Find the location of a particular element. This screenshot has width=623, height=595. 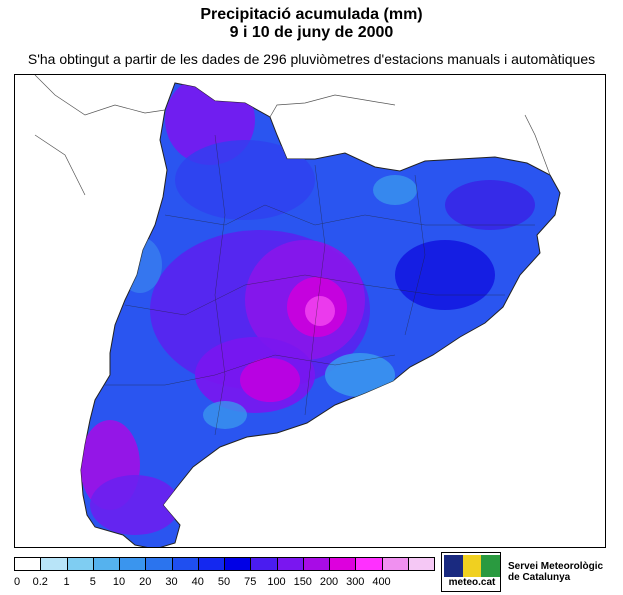

color-scale is located at coordinates (224, 565).